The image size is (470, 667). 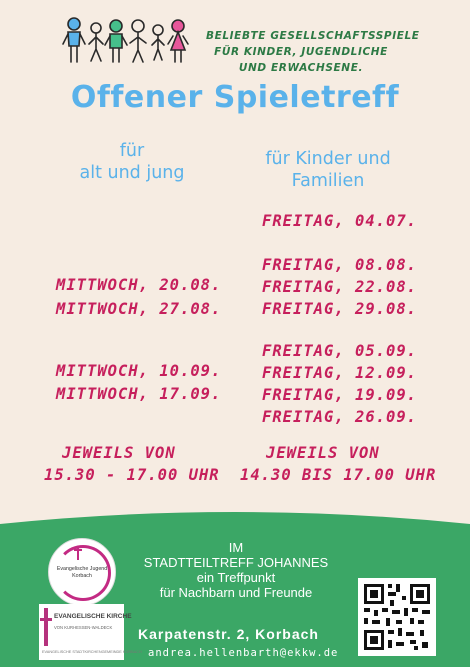 I want to click on tagline-line: und Erwachsene., so click(x=301, y=68).